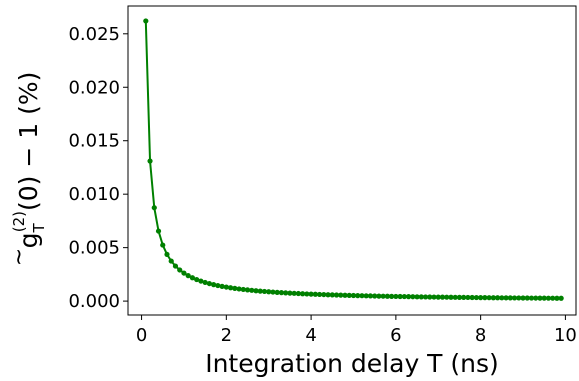 The image size is (579, 381). I want to click on y-label-accent: ~, so click(19, 257).